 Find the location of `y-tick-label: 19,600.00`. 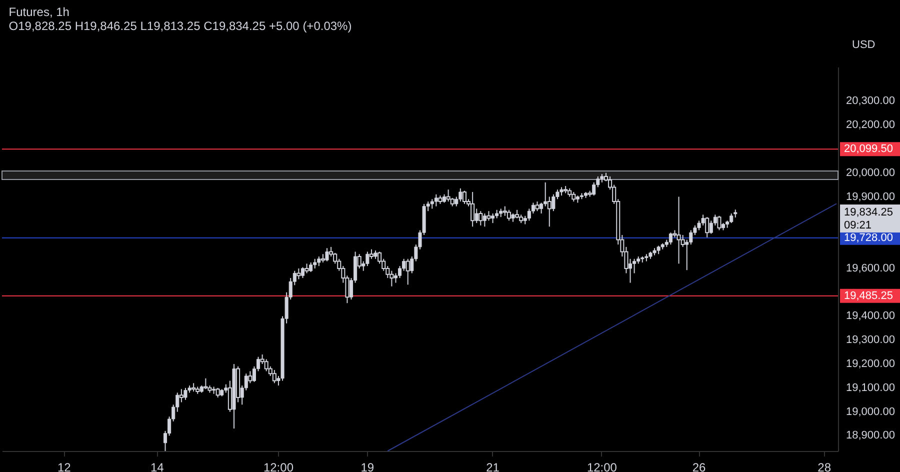

y-tick-label: 19,600.00 is located at coordinates (870, 268).